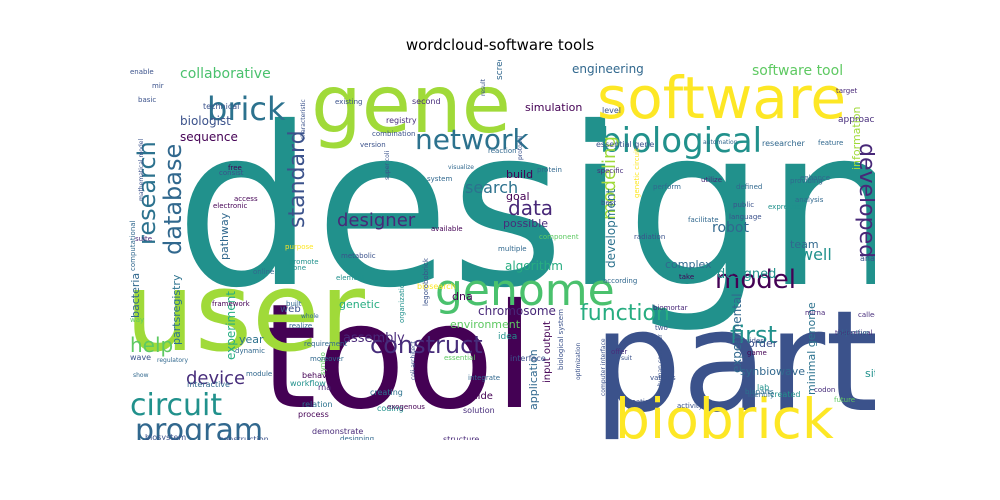 Image resolution: width=1000 pixels, height=500 pixels. Describe the element at coordinates (172, 360) in the screenshot. I see `word-regulatory: regulatory` at that location.